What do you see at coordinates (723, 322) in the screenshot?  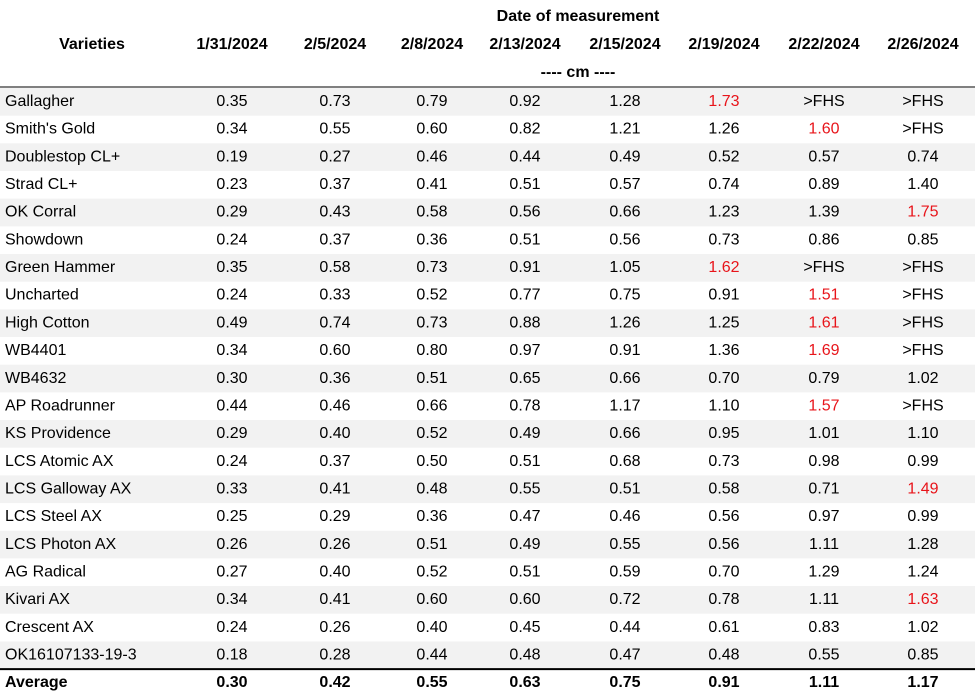 I see `cell-value: 1.25` at bounding box center [723, 322].